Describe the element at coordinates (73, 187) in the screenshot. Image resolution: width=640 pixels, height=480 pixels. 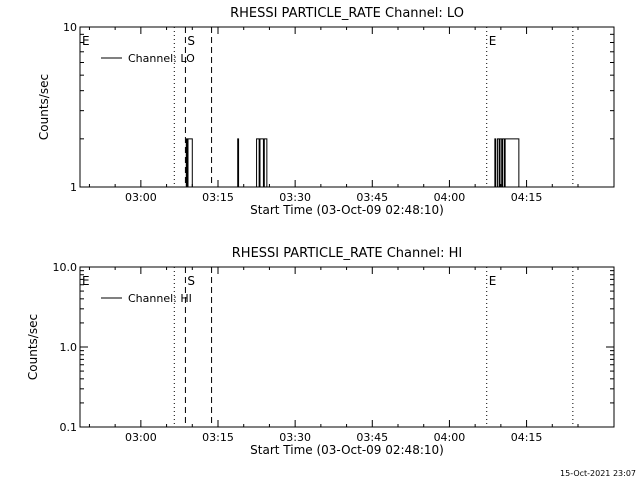
I see `y-tick-label: 1` at that location.